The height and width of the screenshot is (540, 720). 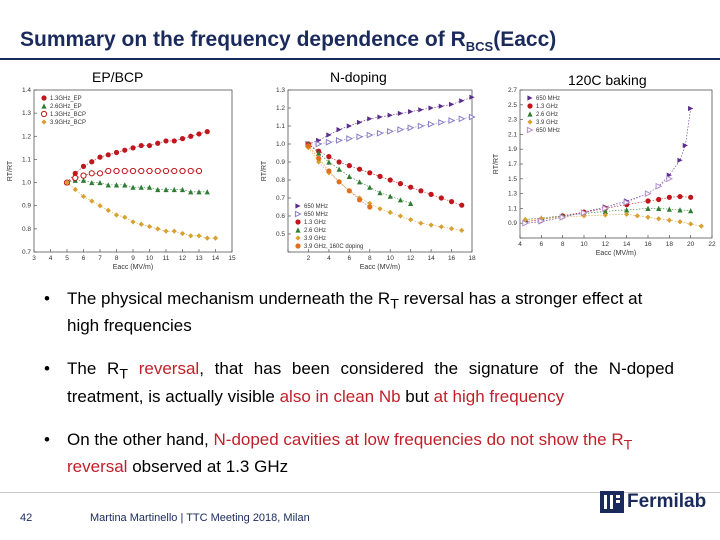 What do you see at coordinates (360, 59) in the screenshot?
I see `title-divider` at bounding box center [360, 59].